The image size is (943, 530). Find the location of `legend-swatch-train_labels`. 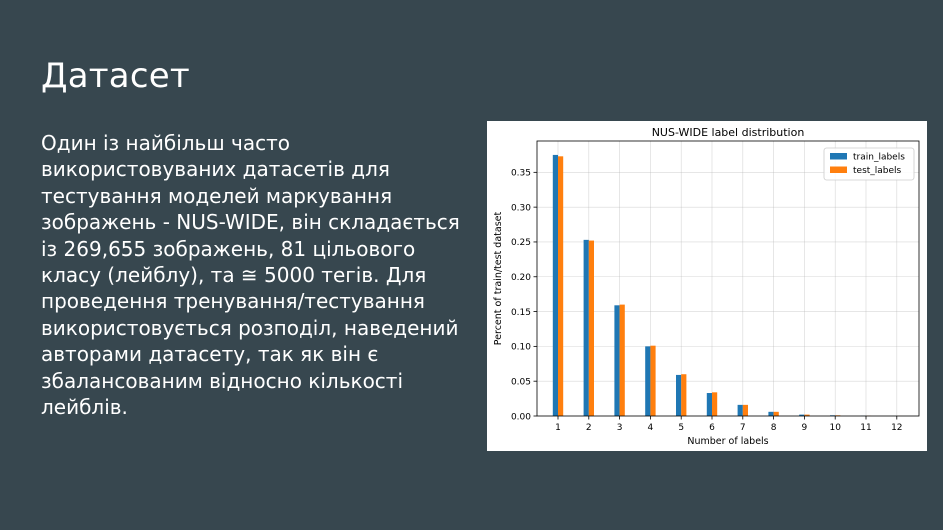

legend-swatch-train_labels is located at coordinates (838, 156).